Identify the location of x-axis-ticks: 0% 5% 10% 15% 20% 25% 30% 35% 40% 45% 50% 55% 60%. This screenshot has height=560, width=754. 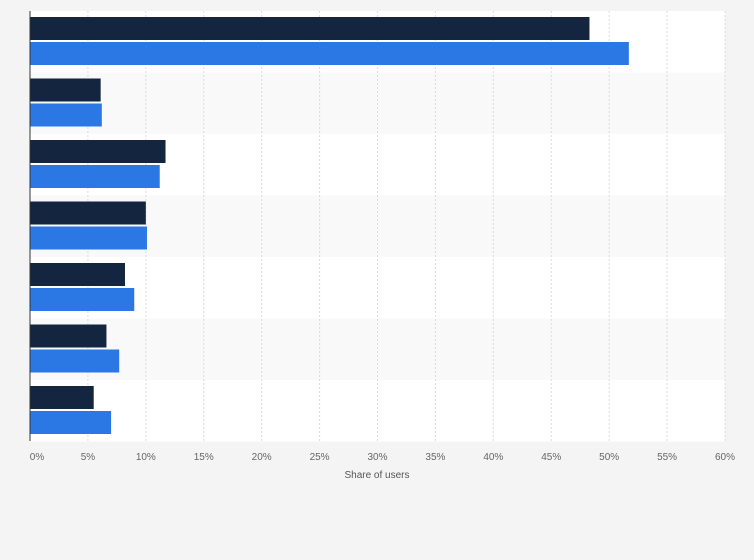
(382, 457).